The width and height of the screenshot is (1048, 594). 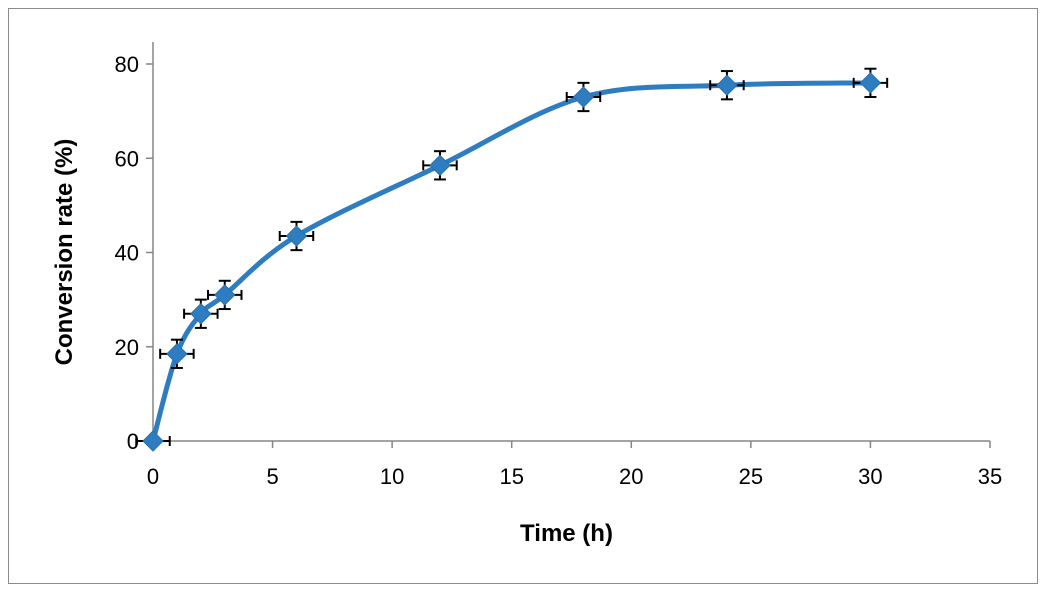 What do you see at coordinates (392, 476) in the screenshot?
I see `x-tick-label: 10` at bounding box center [392, 476].